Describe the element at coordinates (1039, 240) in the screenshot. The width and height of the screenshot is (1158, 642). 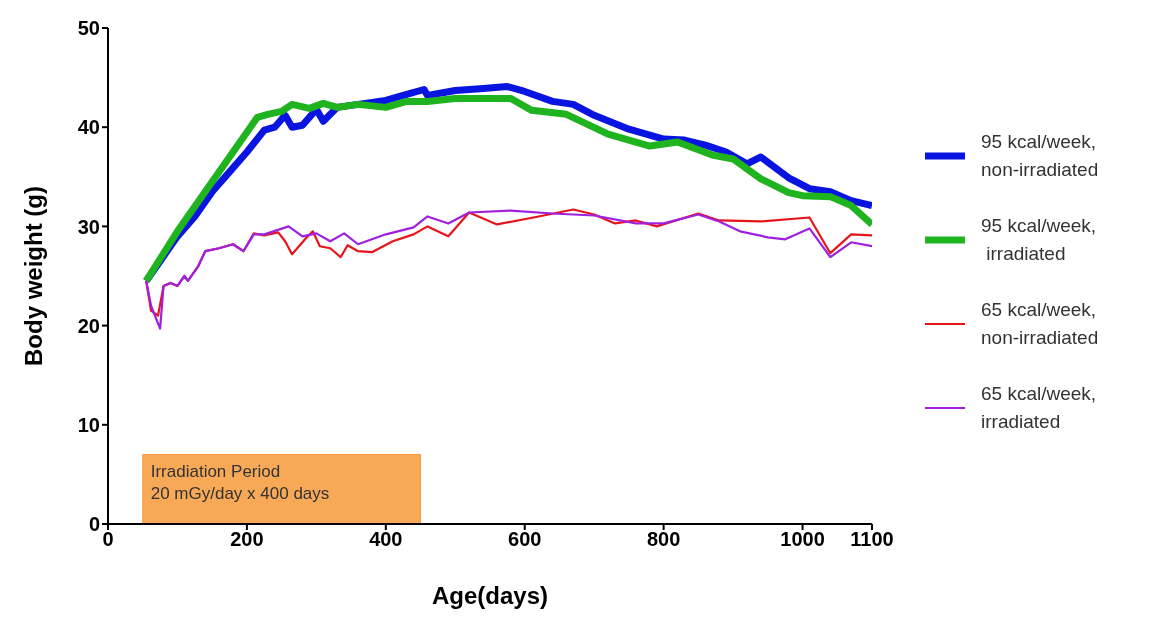
I see `legend-label: 95 kcal/week, irradiated` at that location.